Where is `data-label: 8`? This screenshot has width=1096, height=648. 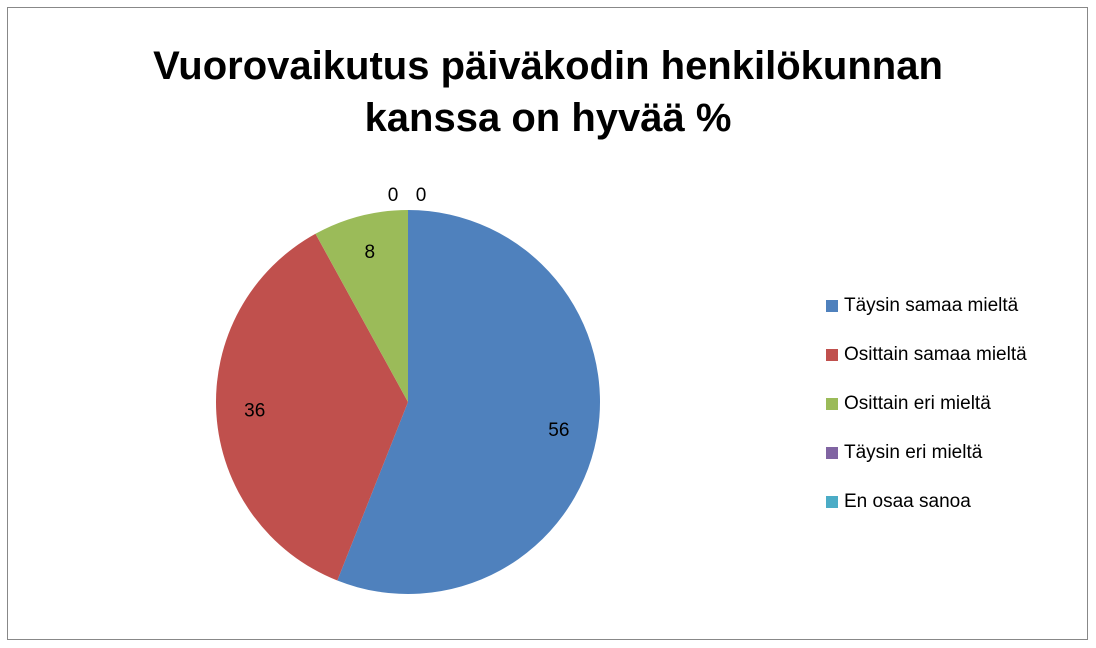 data-label: 8 is located at coordinates (370, 252).